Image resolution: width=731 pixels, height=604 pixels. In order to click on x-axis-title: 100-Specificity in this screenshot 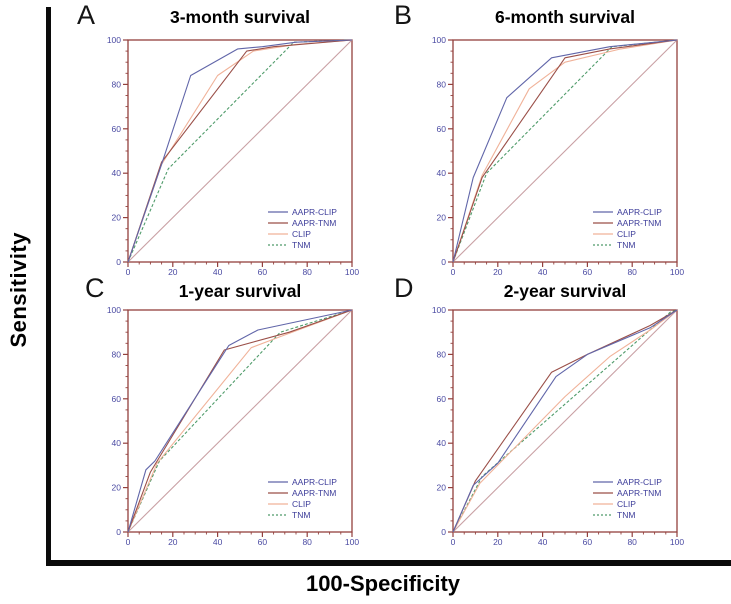, I will do `click(383, 583)`.